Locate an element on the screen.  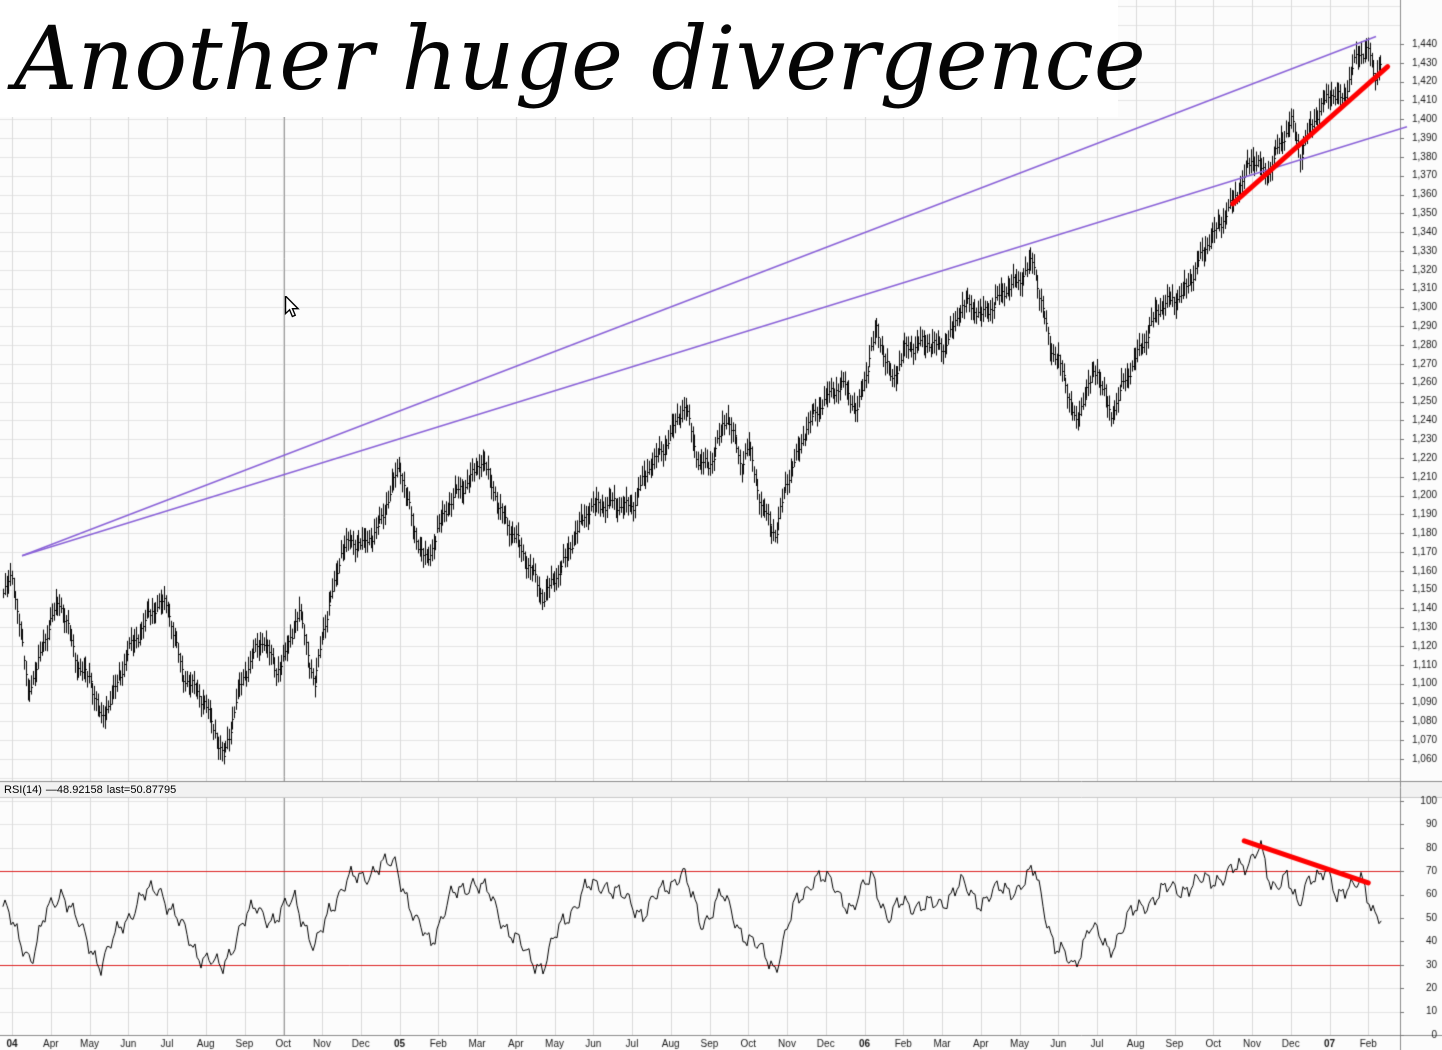
rsi-indicator-label: RSI(14) —48.92158 last=50.87795 is located at coordinates (92, 796).